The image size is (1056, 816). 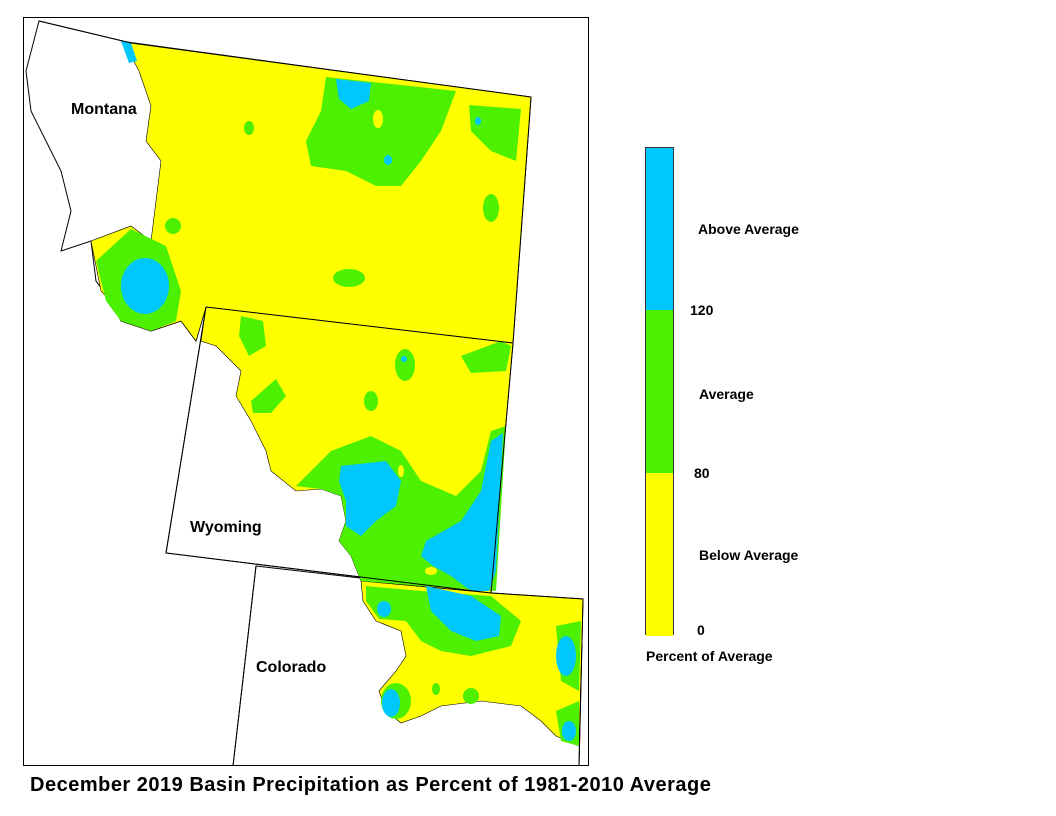 What do you see at coordinates (659, 554) in the screenshot?
I see `legend-swatch-below` at bounding box center [659, 554].